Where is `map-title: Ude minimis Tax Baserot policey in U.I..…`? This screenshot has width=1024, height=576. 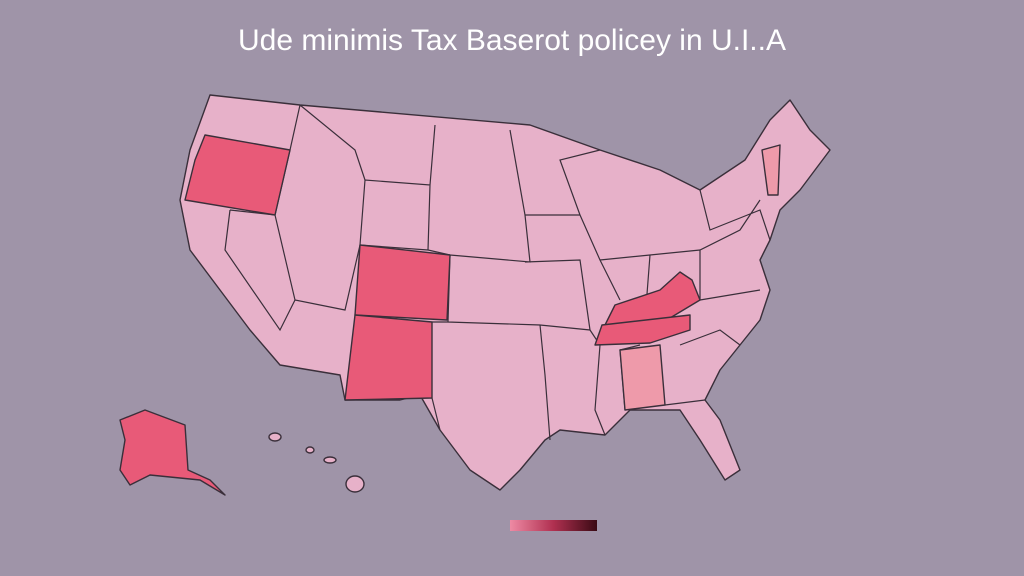 map-title: Ude minimis Tax Baserot policey in U.I..… is located at coordinates (512, 40).